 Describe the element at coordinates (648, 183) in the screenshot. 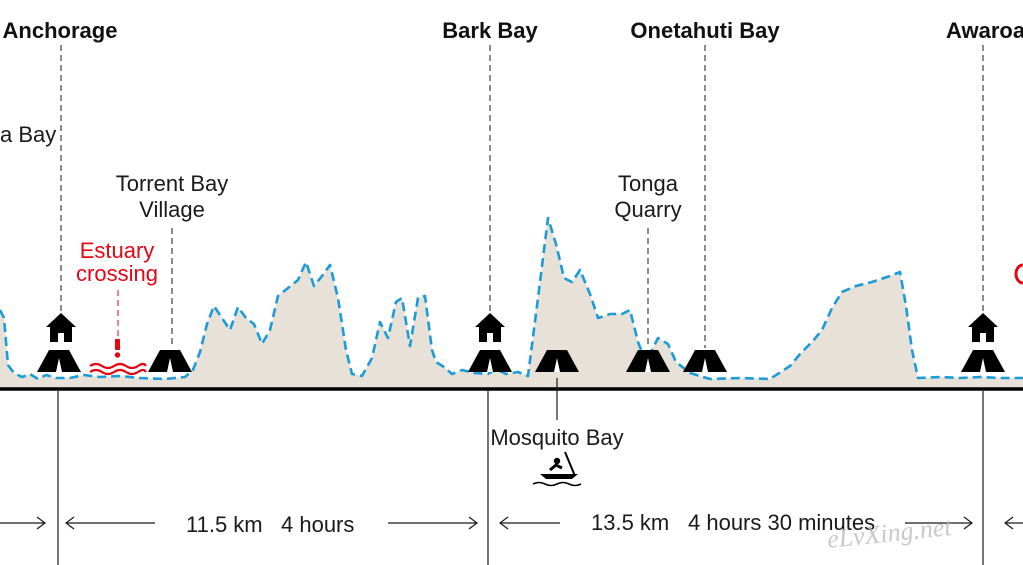

I see `label-tonga-line1: Tonga` at that location.